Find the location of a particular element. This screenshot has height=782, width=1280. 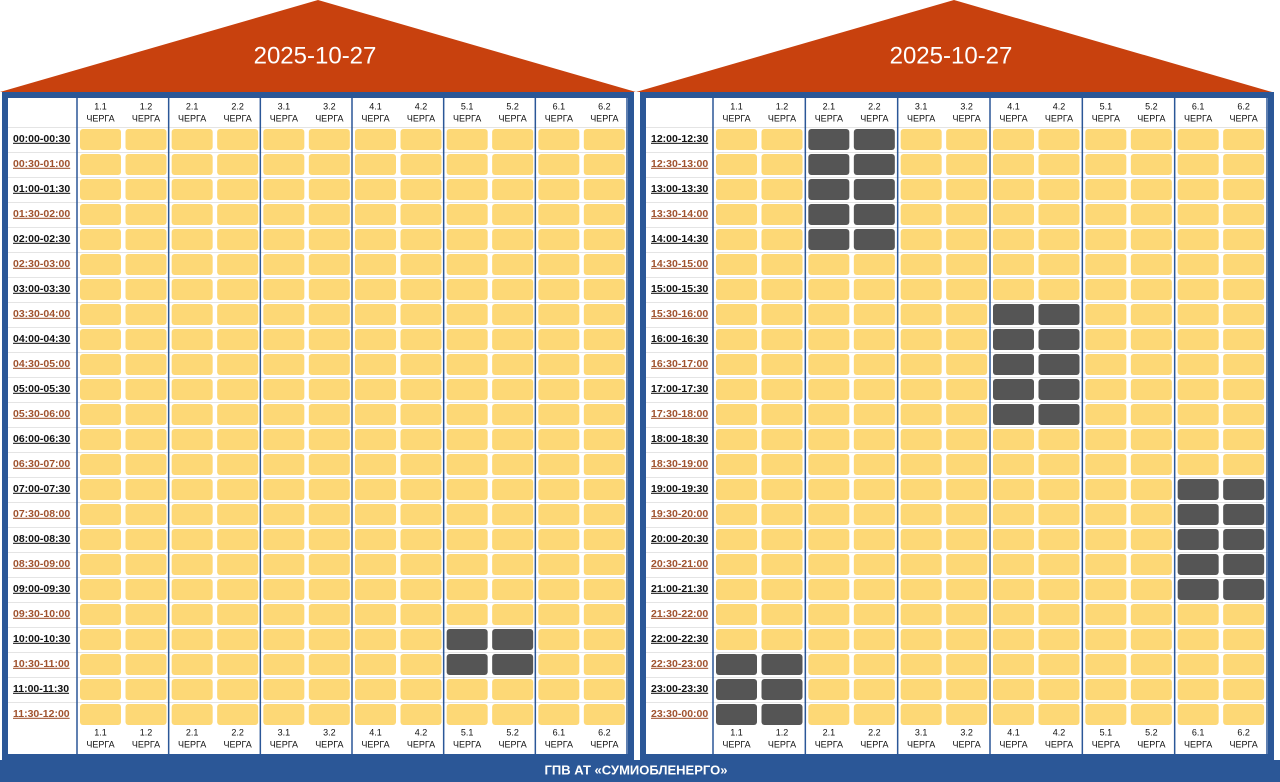

time-label: 10:00-10:30 is located at coordinates (41, 639).